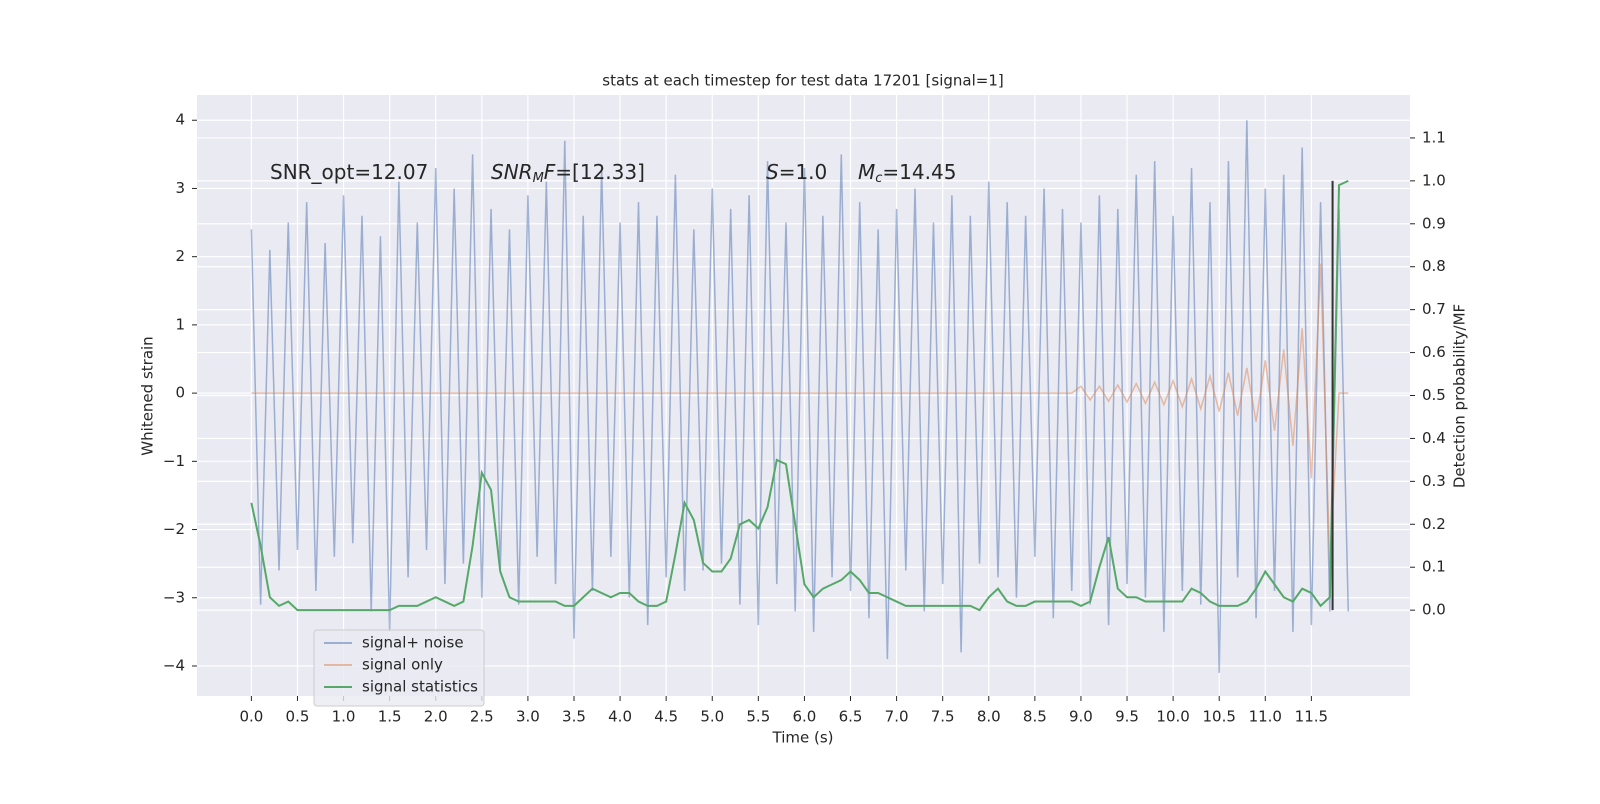 The height and width of the screenshot is (804, 1600). I want to click on y2-tick-label: 0.9, so click(1434, 223).